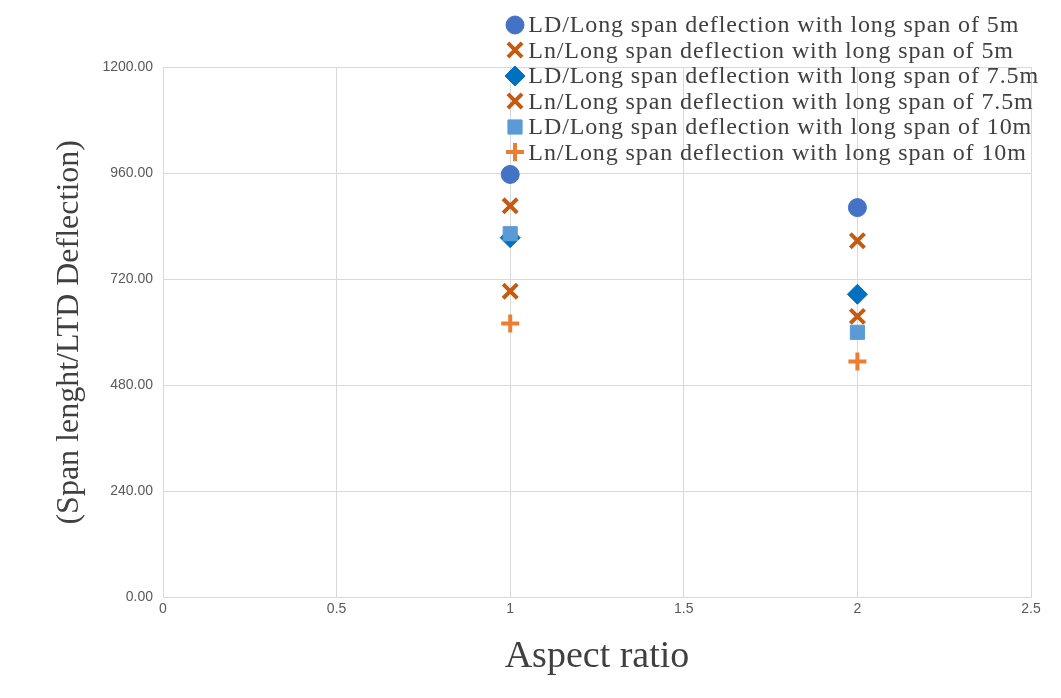  What do you see at coordinates (857, 607) in the screenshot?
I see `x-tick-label: 2` at bounding box center [857, 607].